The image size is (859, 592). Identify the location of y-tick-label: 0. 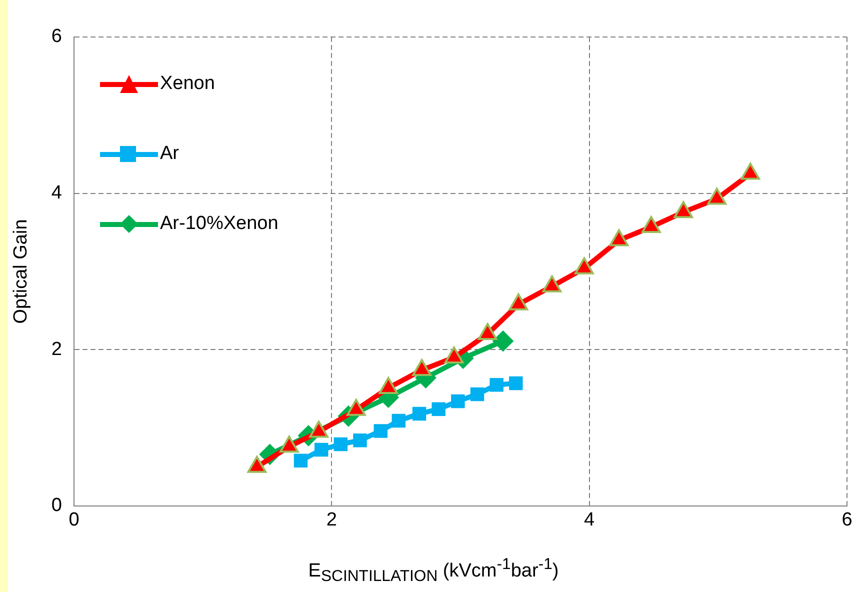
(56, 505).